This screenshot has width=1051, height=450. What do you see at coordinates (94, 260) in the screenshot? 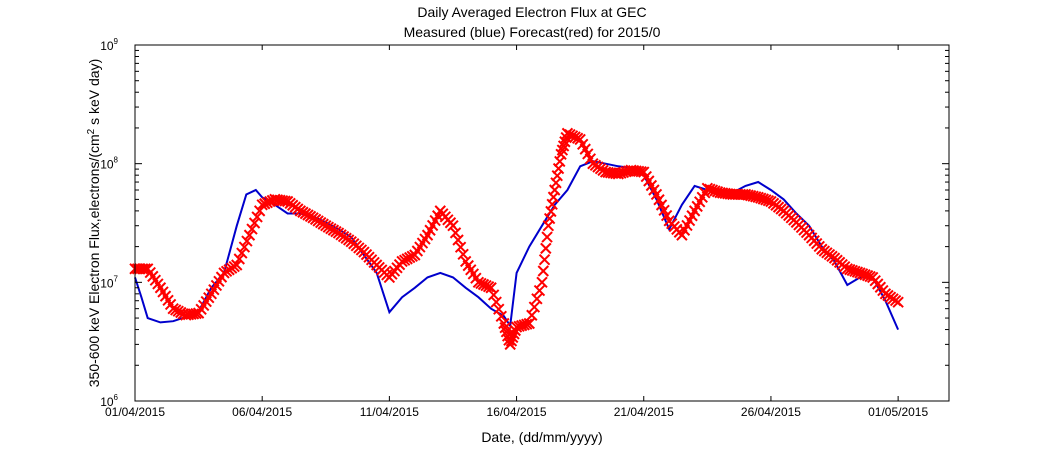
I see `y-axis-label-main: 350-600 keV Electron Flux,electrons/(cm` at bounding box center [94, 260].